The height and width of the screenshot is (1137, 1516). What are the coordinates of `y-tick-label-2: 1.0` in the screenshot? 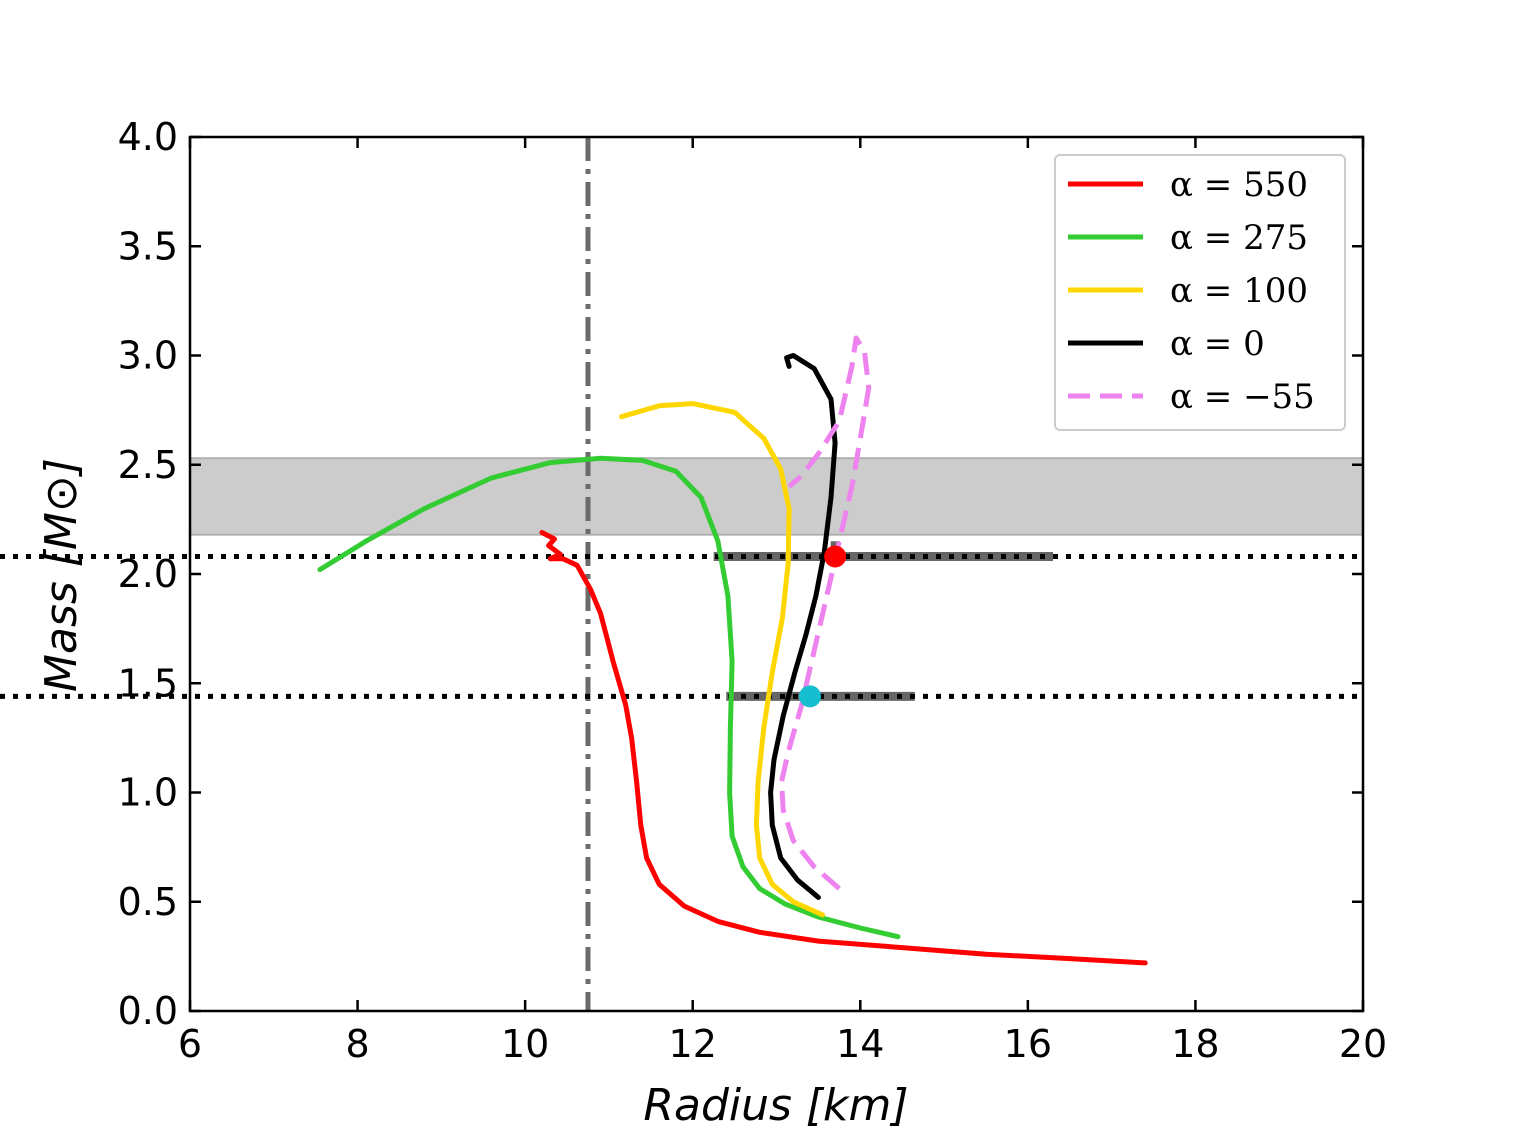 It's located at (148, 793).